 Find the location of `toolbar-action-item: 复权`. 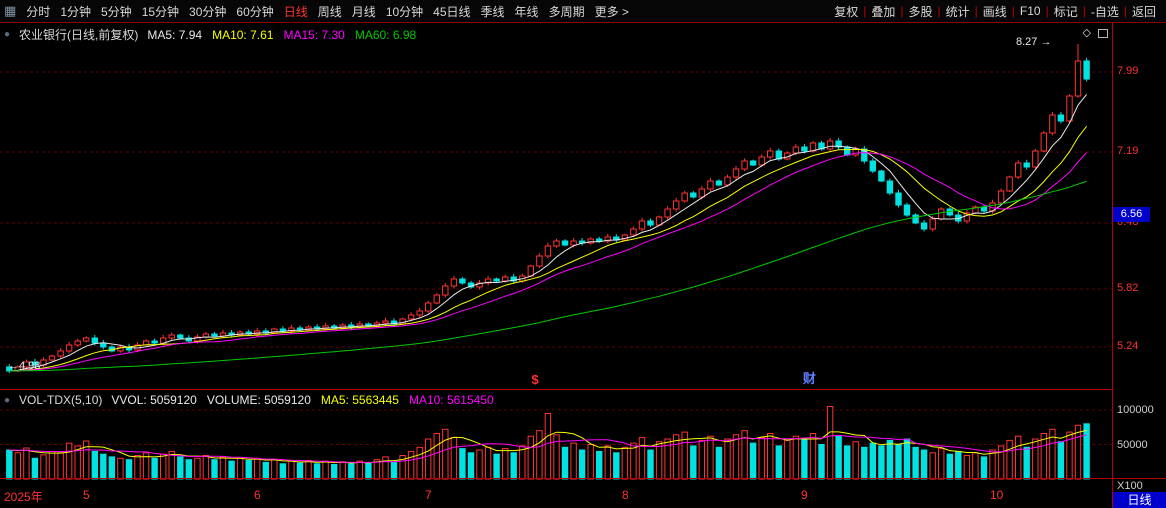

toolbar-action-item: 复权 is located at coordinates (846, 11).